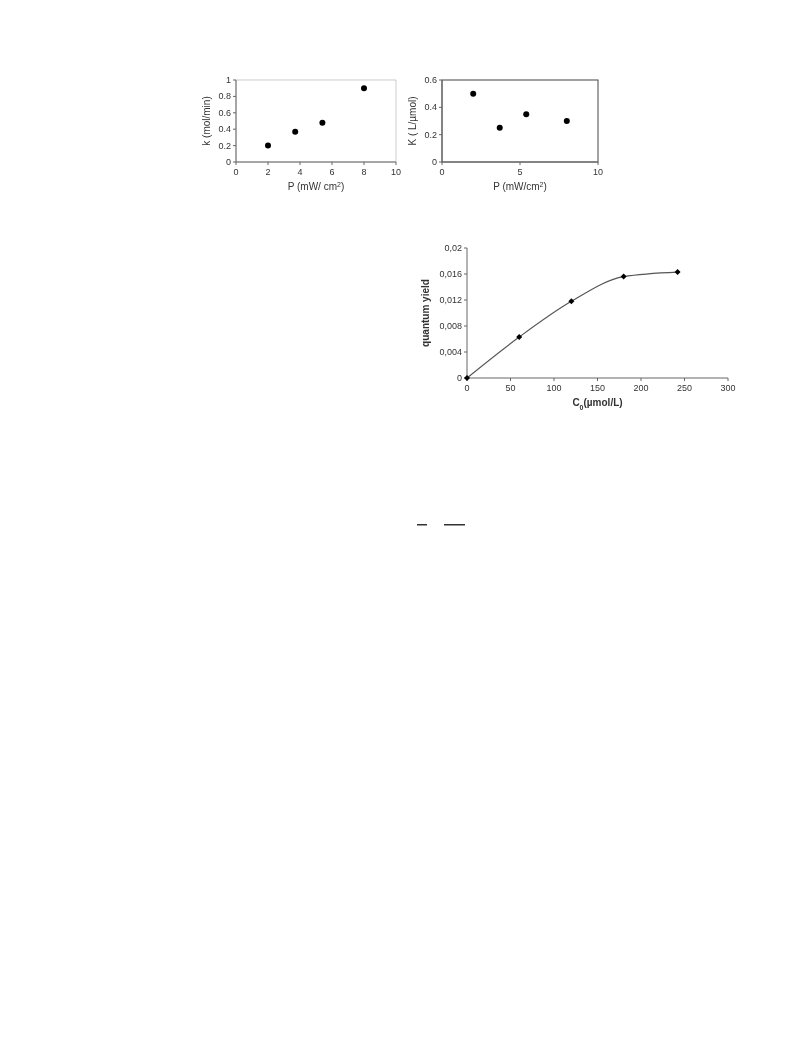  What do you see at coordinates (554, 388) in the screenshot?
I see `x-tick-label: 100` at bounding box center [554, 388].